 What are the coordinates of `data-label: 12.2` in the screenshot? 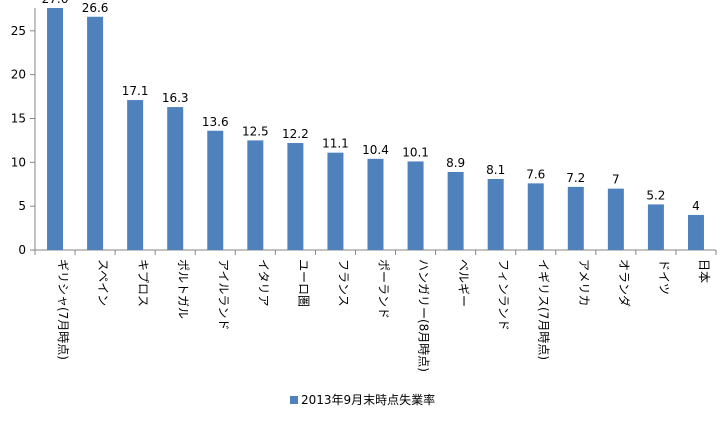 It's located at (295, 134).